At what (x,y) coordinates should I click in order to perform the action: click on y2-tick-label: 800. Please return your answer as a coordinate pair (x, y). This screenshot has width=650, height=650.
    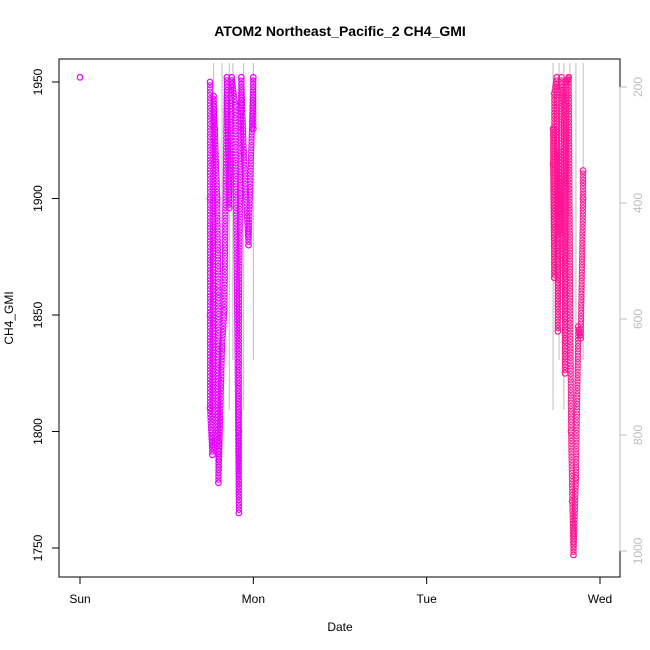
    Looking at the image, I should click on (638, 435).